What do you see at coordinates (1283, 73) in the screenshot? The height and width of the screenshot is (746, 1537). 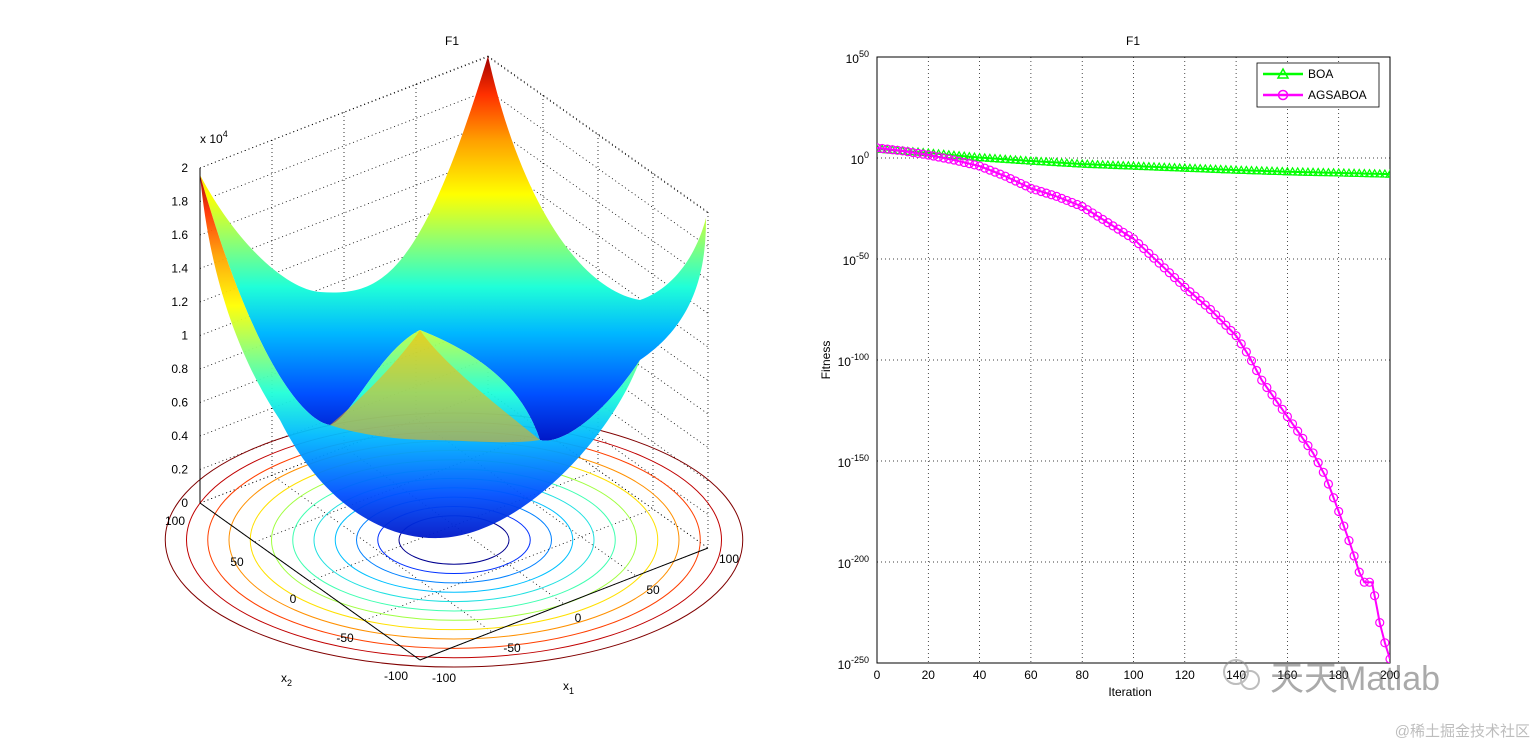 I see `legend-triangle-marker` at bounding box center [1283, 73].